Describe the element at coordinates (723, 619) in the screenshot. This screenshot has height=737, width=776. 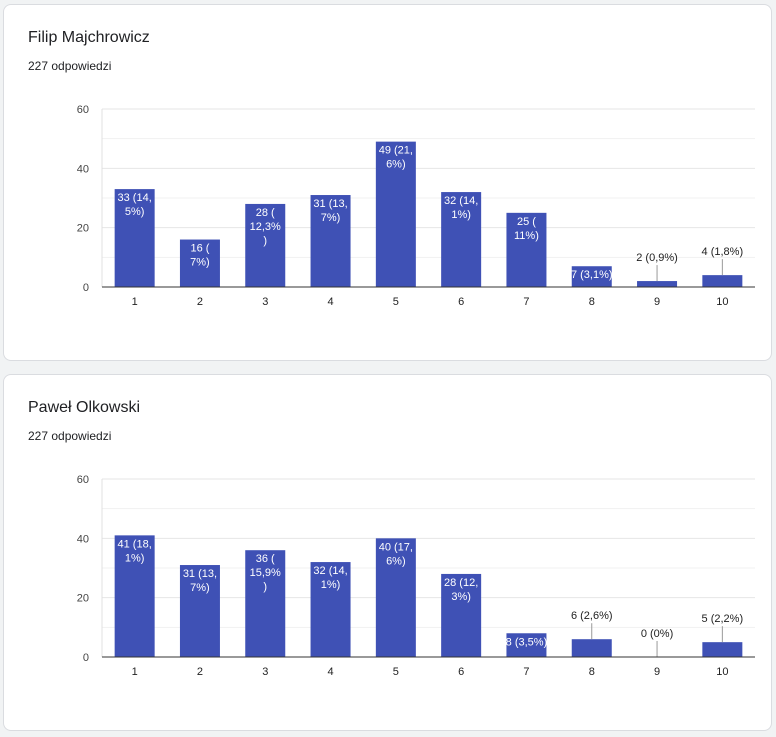
I see `data-label: 5 (2,2%)` at that location.